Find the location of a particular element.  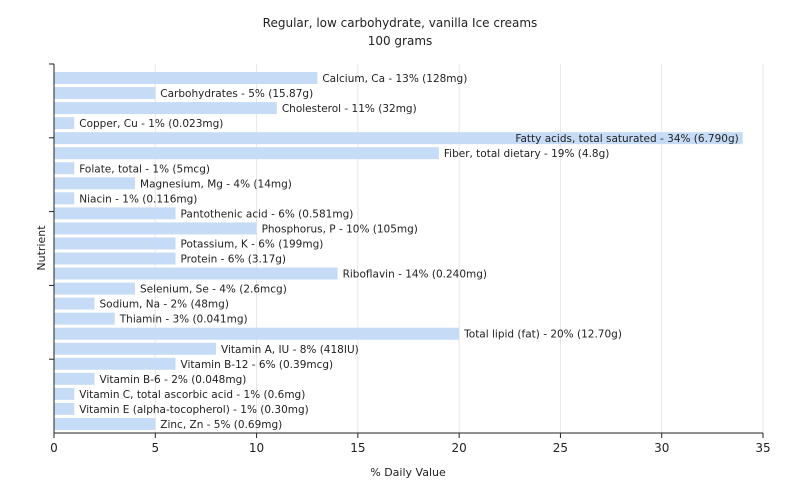

bar-label: Sodium, Na - 2% (48mg) is located at coordinates (164, 305).